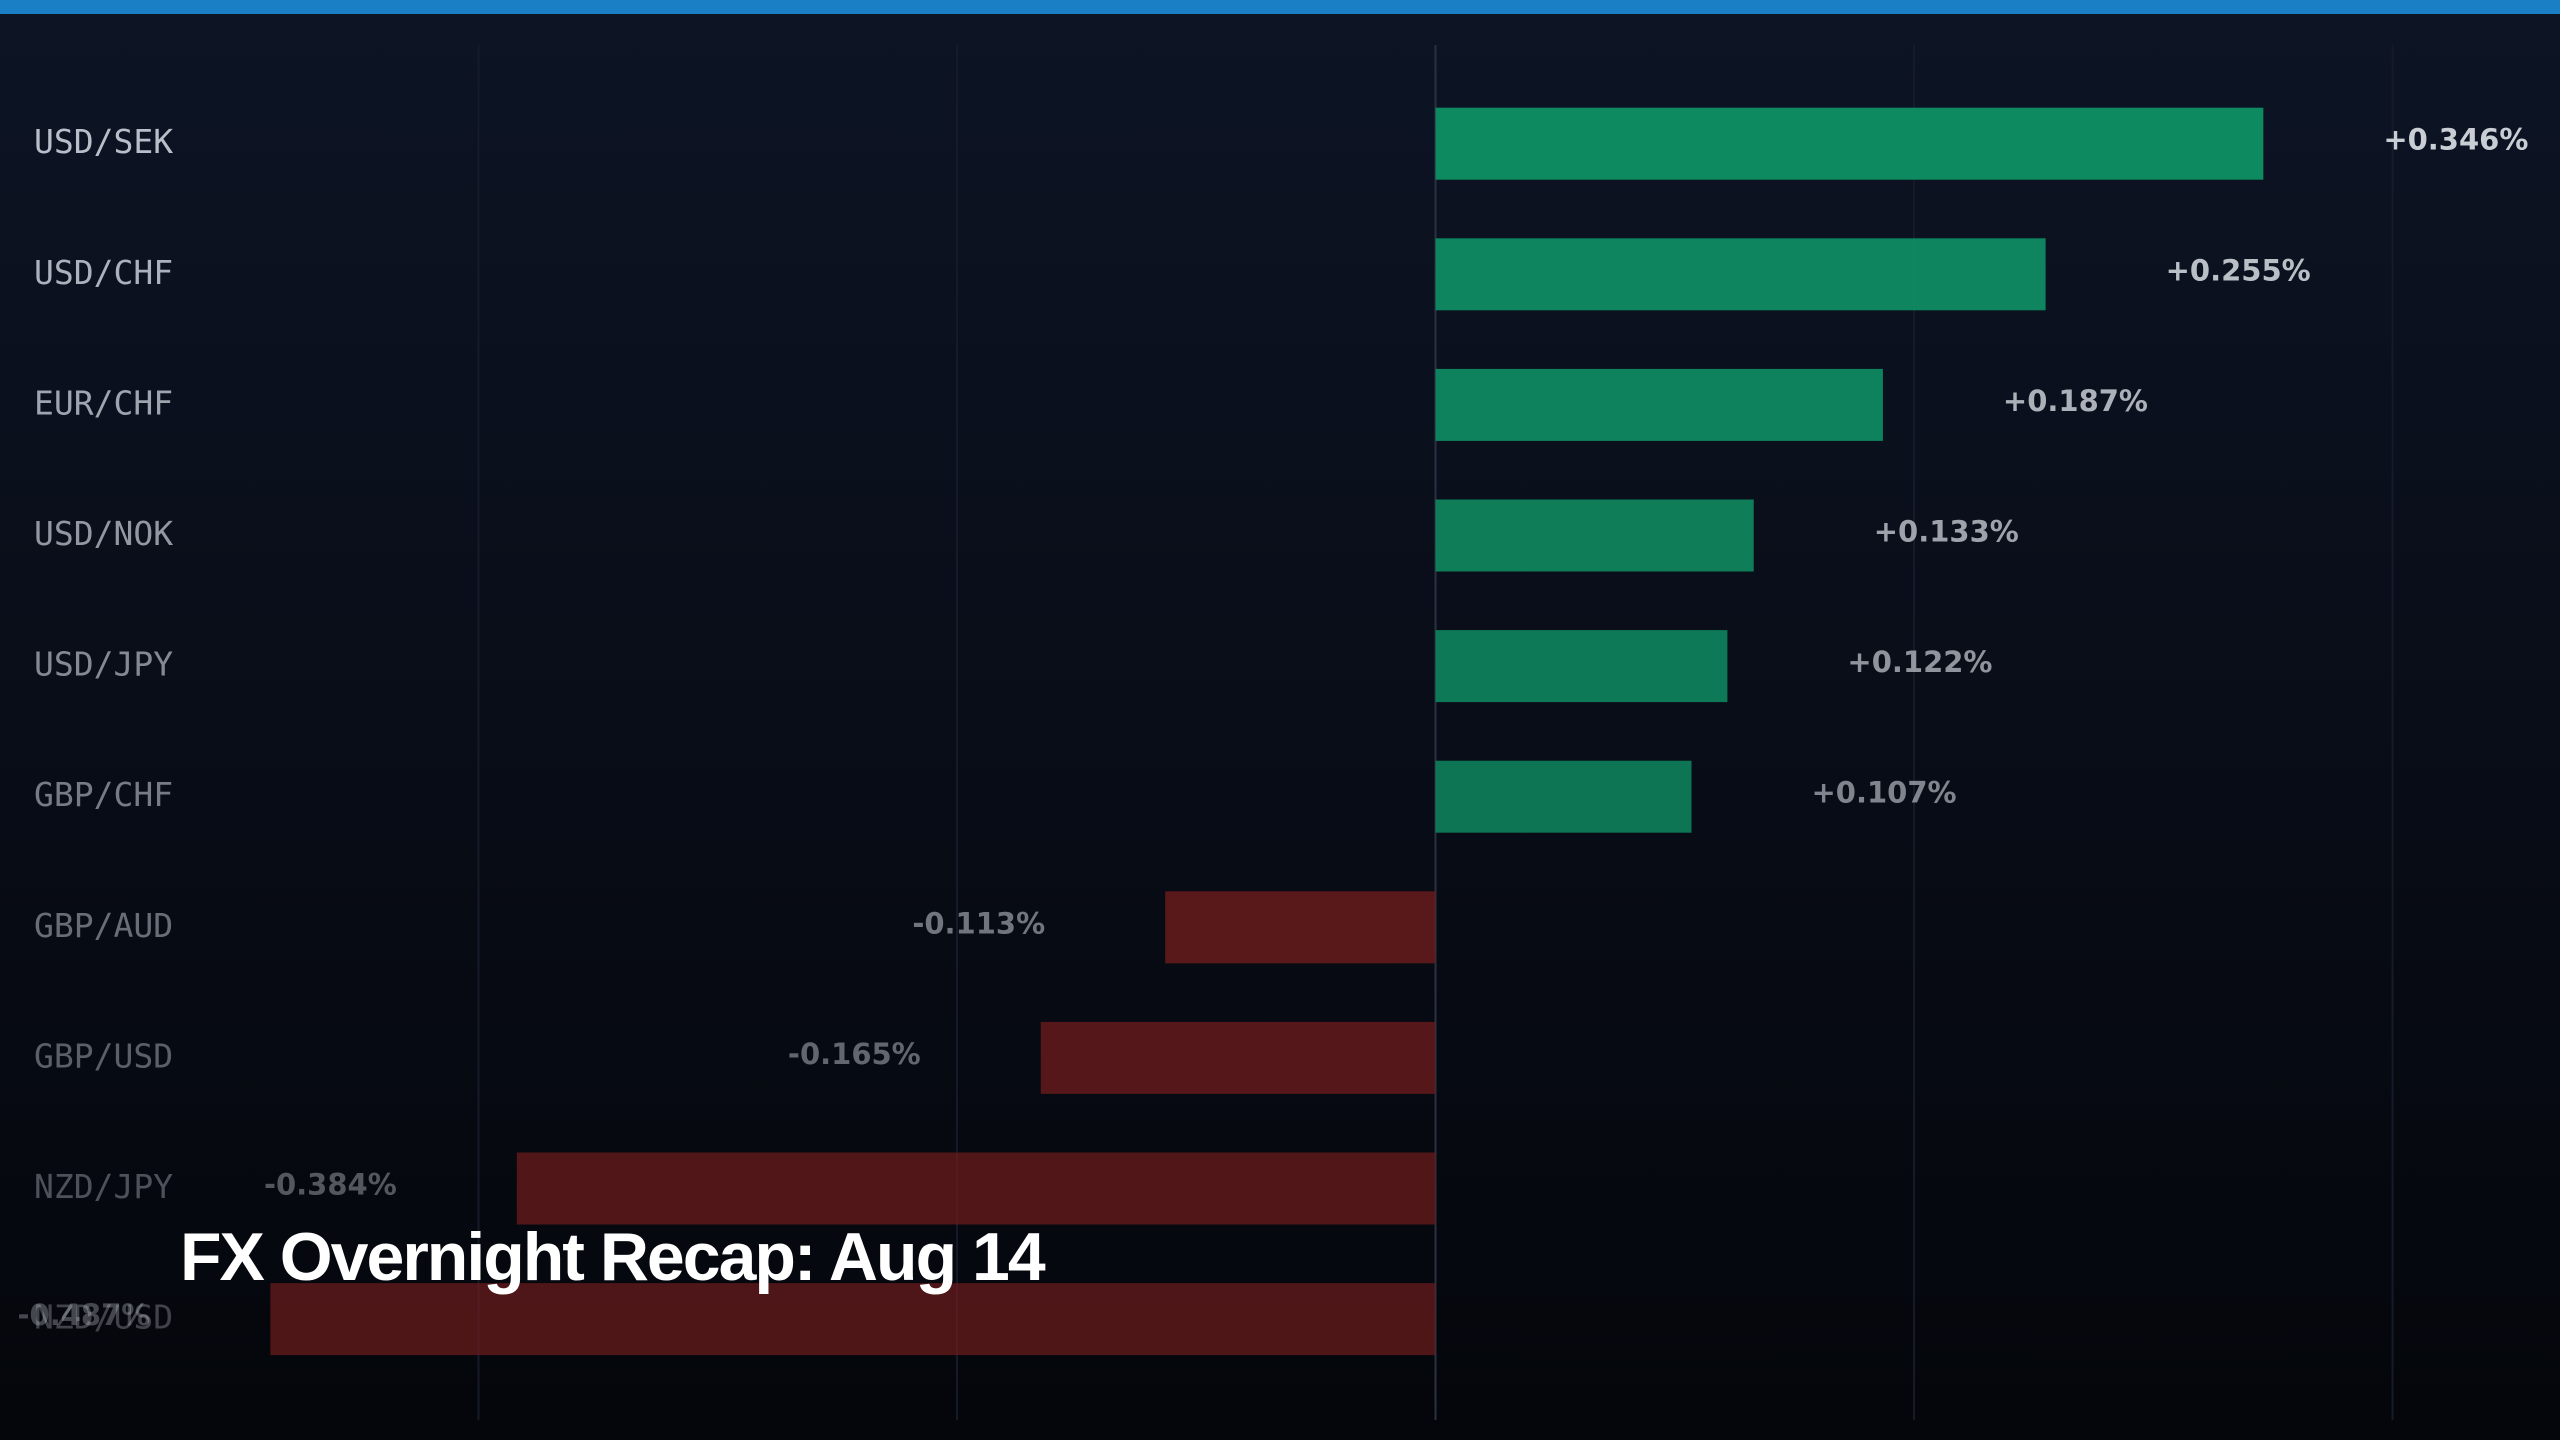  Describe the element at coordinates (1884, 793) in the screenshot. I see `value-label: +0.107%` at that location.